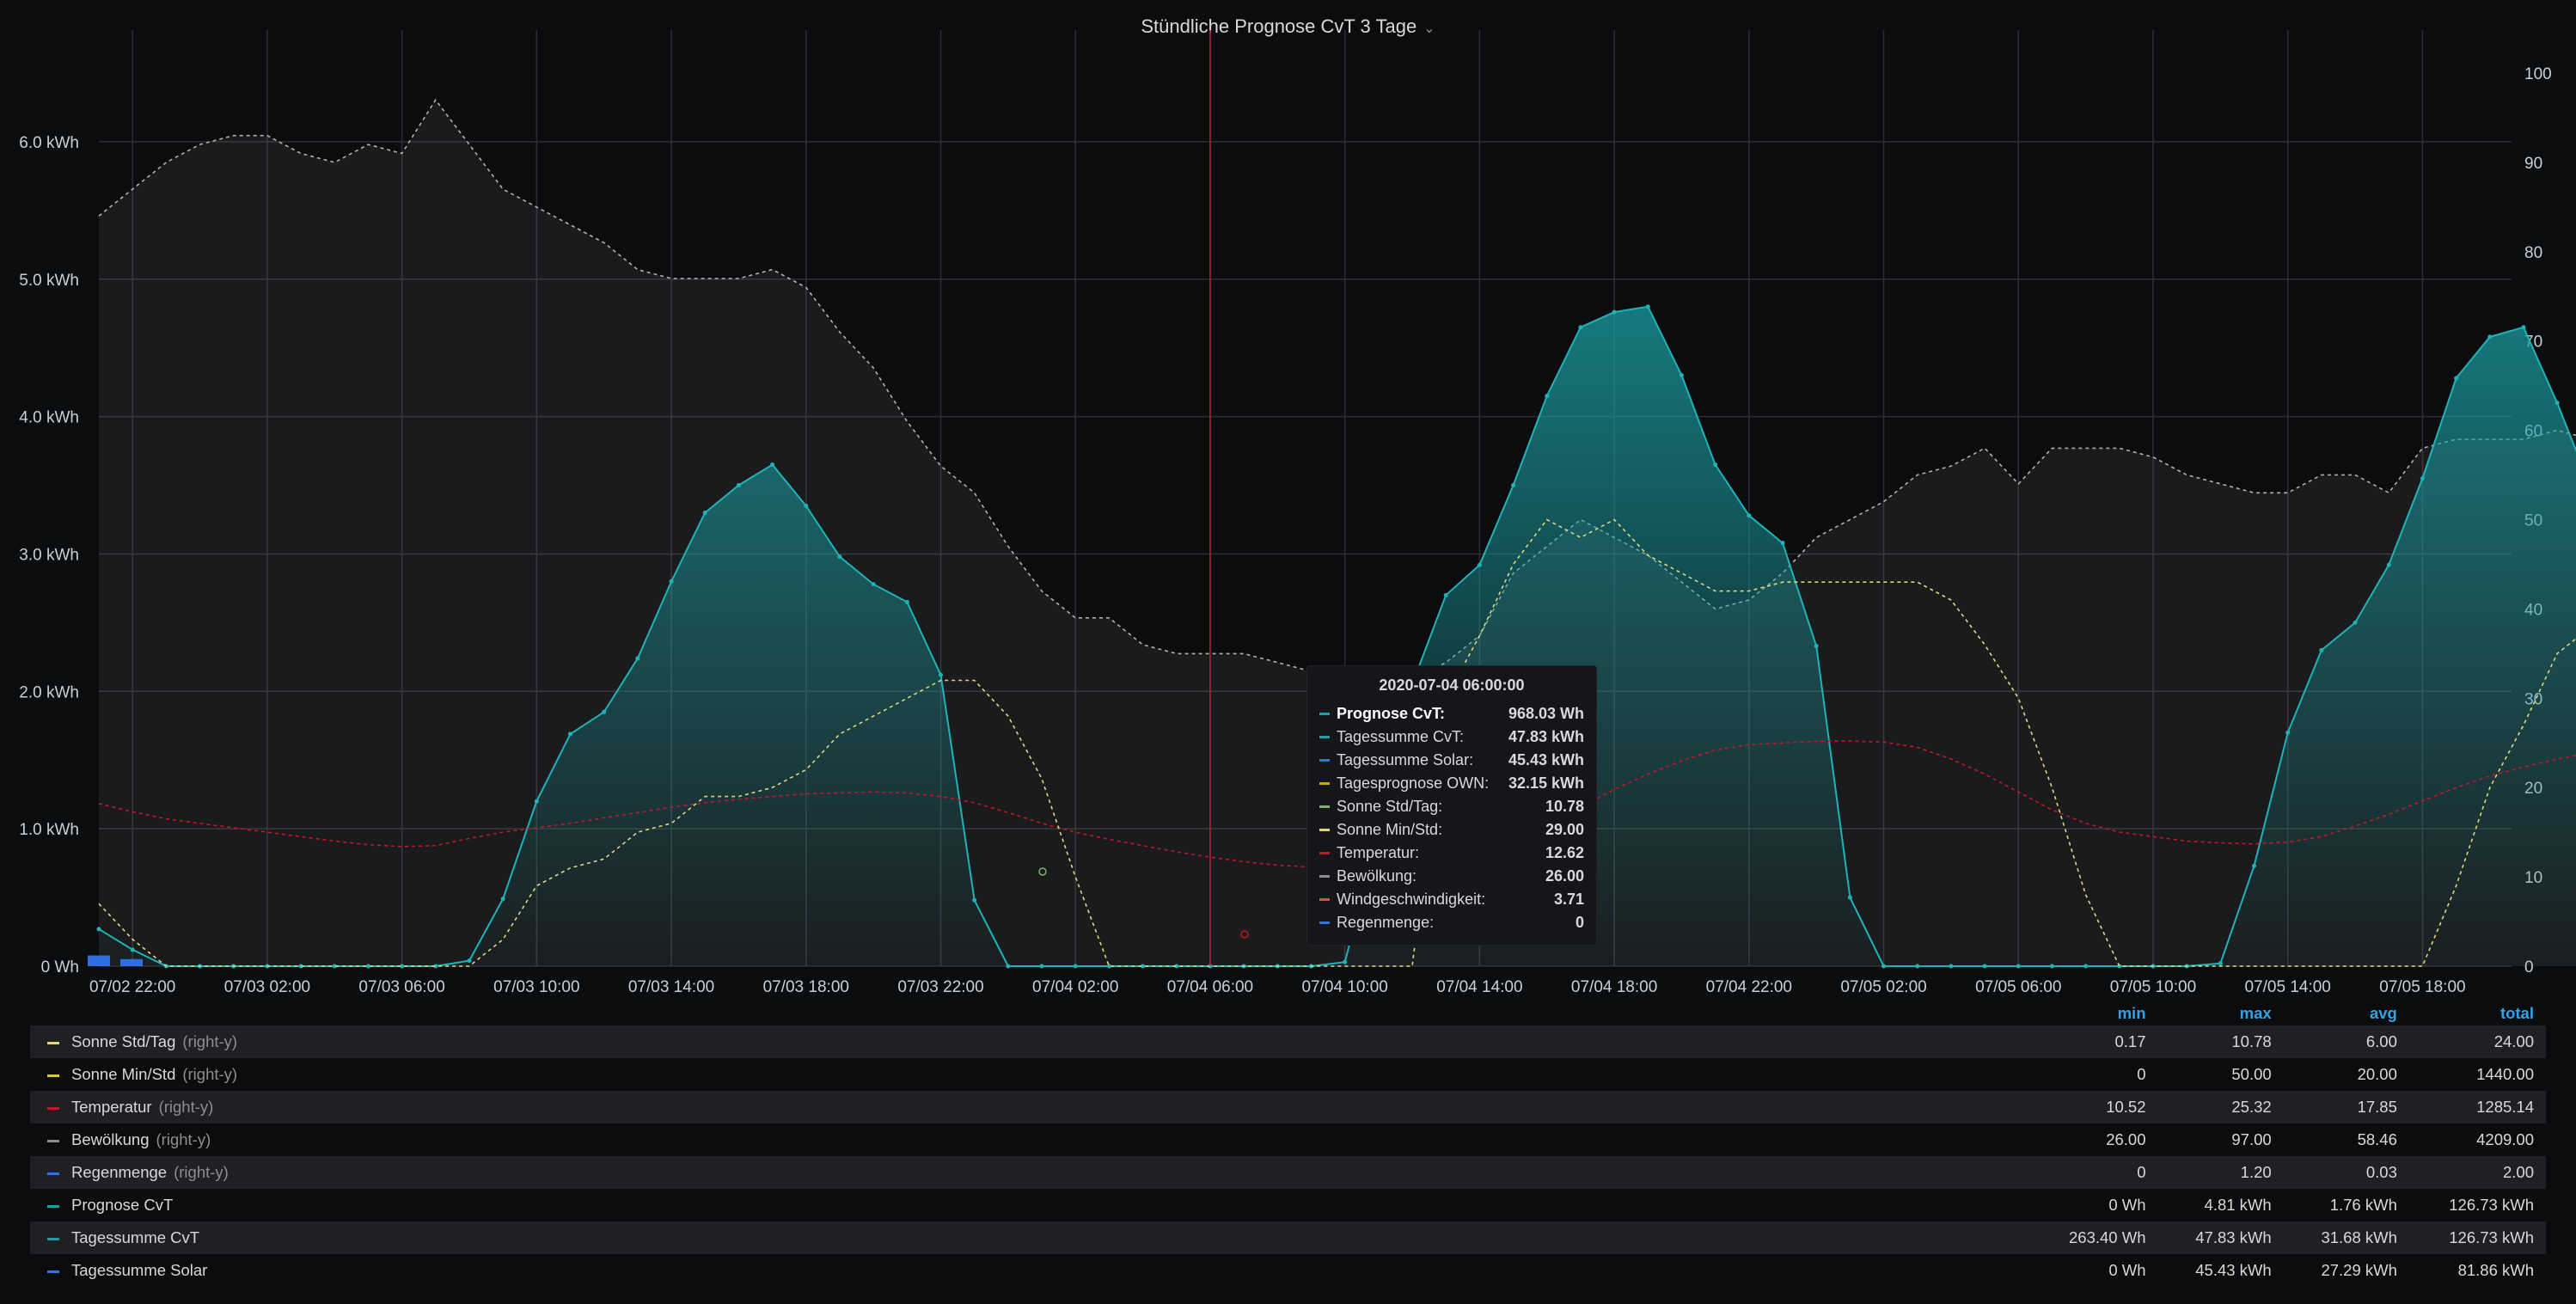  Describe the element at coordinates (1390, 806) in the screenshot. I see `tooltip-label: Sonne Std/Tag:` at that location.